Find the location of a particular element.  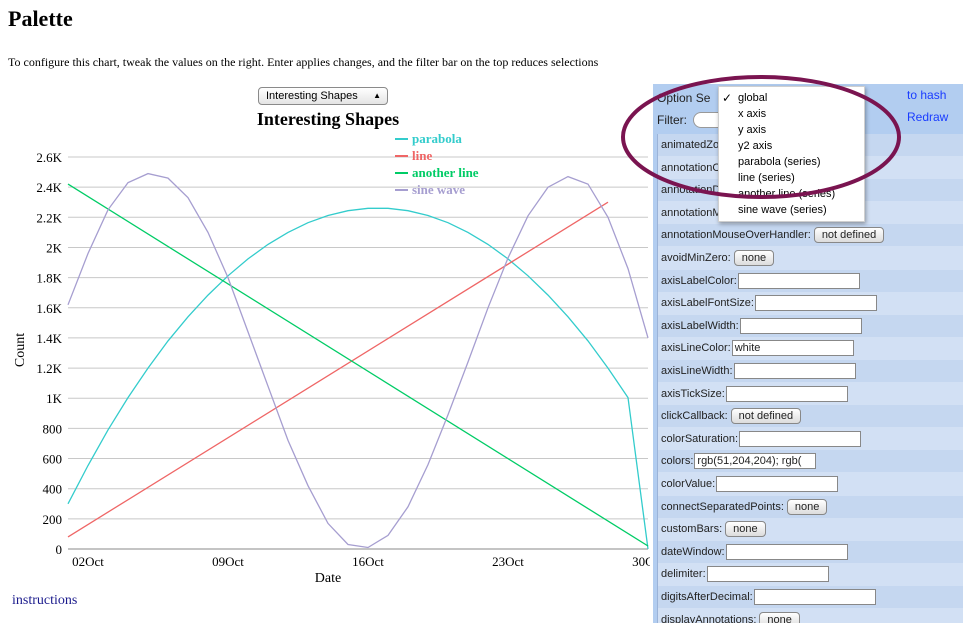

option-row: axisLabelFontSize: is located at coordinates (810, 303).